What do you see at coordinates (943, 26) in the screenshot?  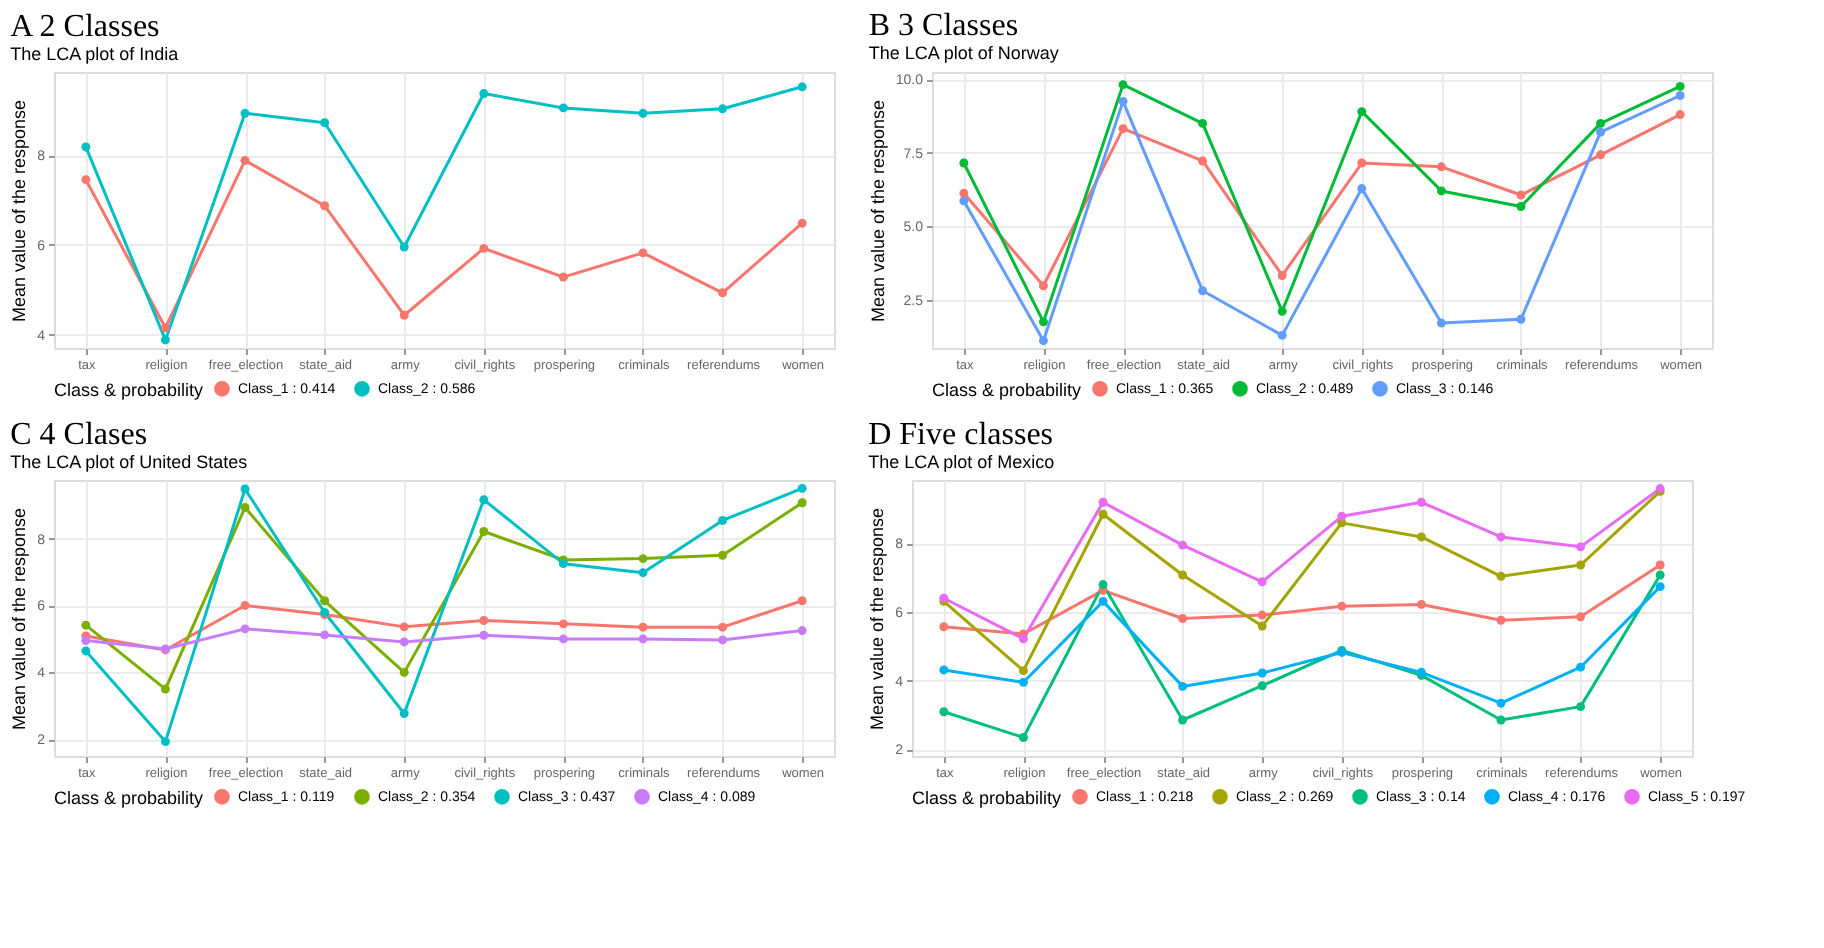 I see `chart-title: B 3 Classes` at bounding box center [943, 26].